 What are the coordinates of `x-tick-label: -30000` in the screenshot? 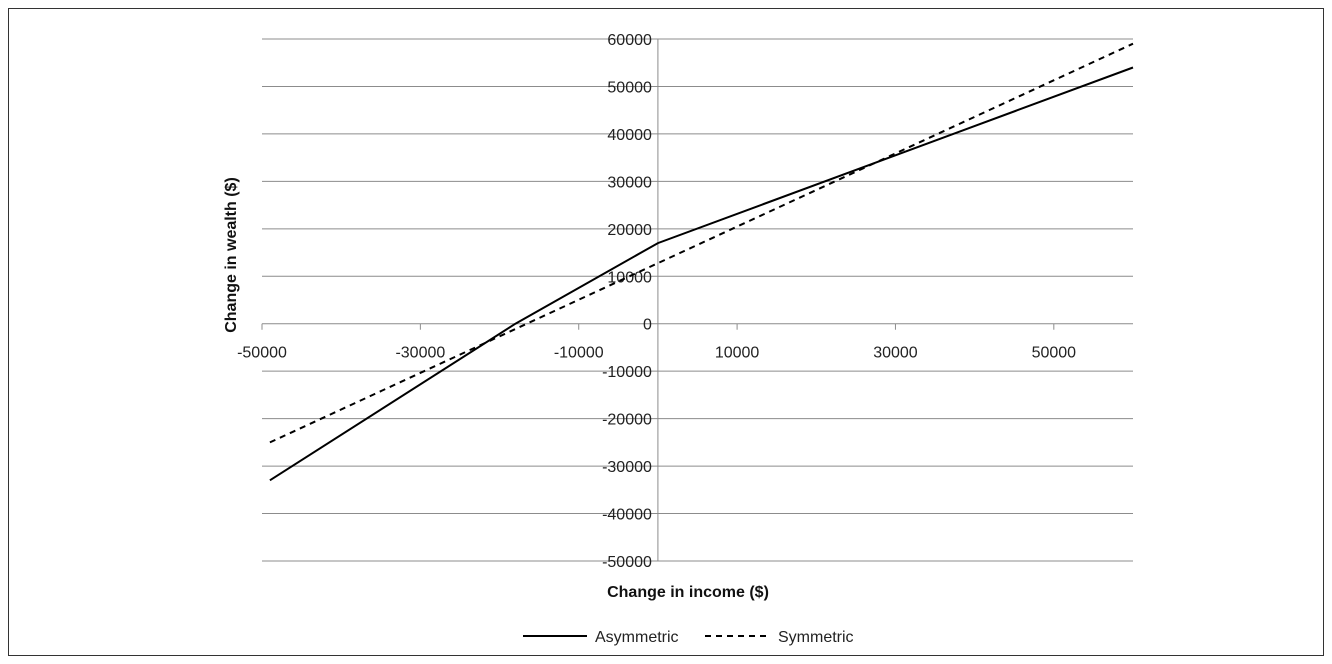 It's located at (420, 353).